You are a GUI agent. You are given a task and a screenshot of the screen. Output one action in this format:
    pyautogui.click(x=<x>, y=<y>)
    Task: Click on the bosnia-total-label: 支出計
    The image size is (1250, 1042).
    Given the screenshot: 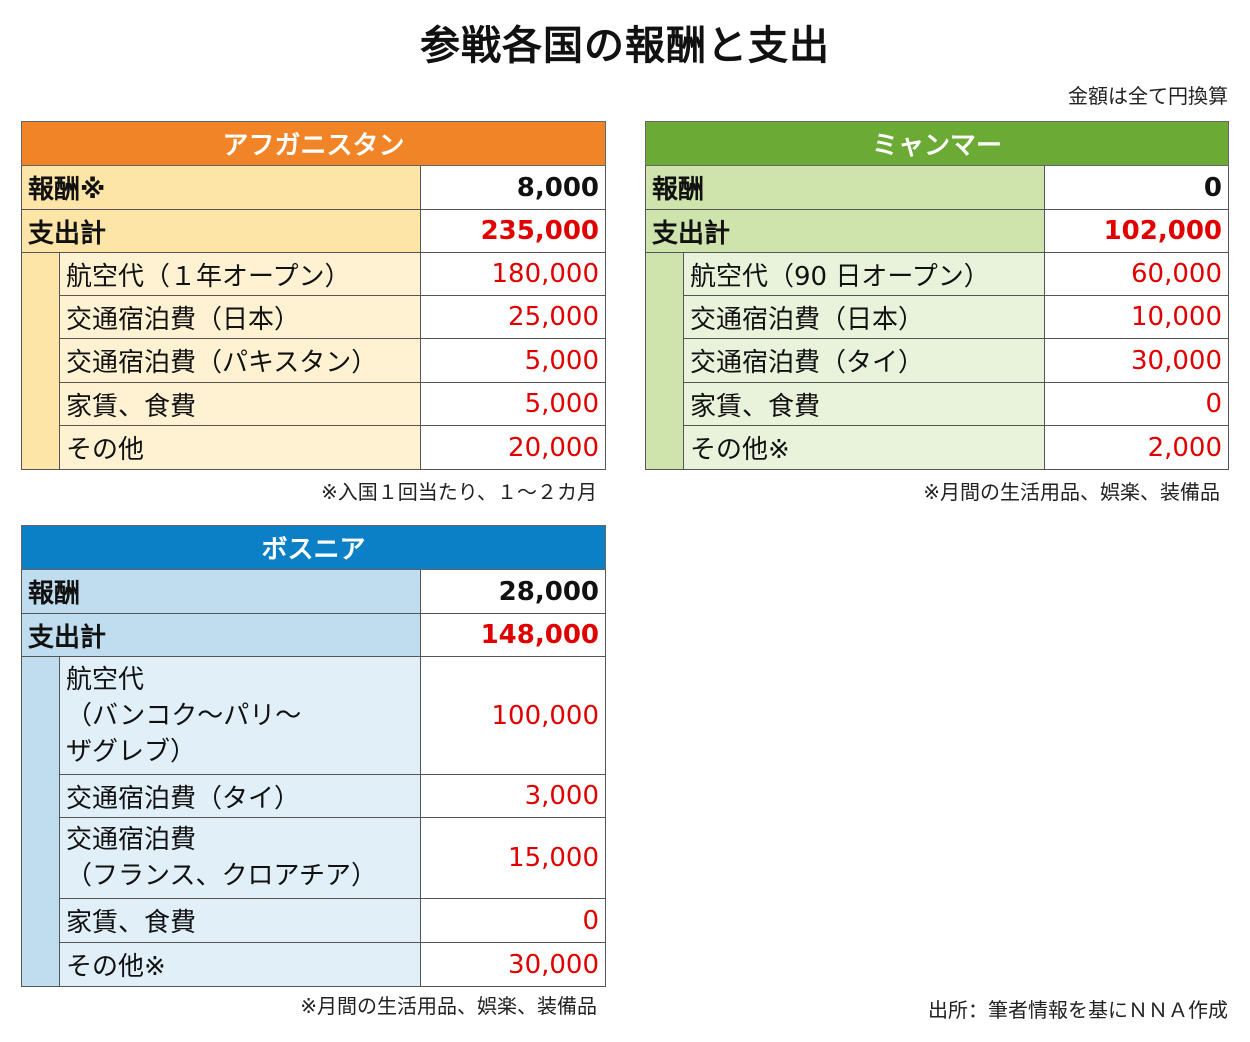 What is the action you would take?
    pyautogui.click(x=221, y=635)
    